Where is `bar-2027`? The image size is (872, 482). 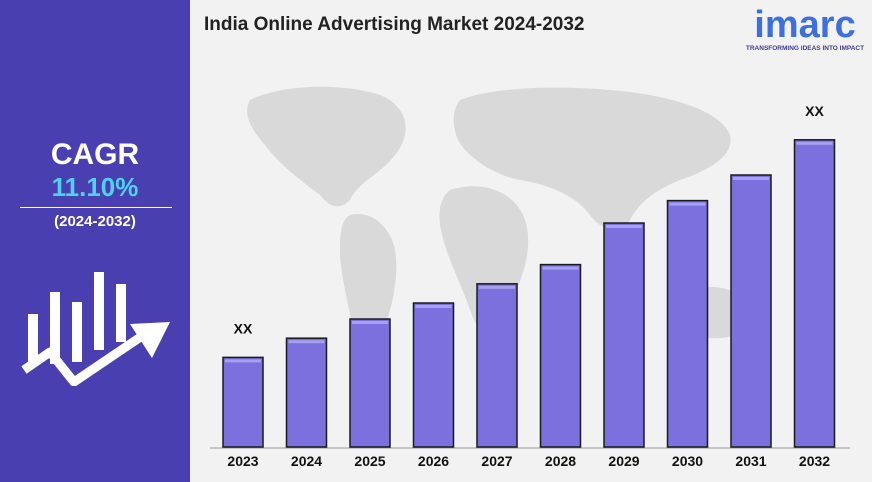
bar-2027 is located at coordinates (497, 365).